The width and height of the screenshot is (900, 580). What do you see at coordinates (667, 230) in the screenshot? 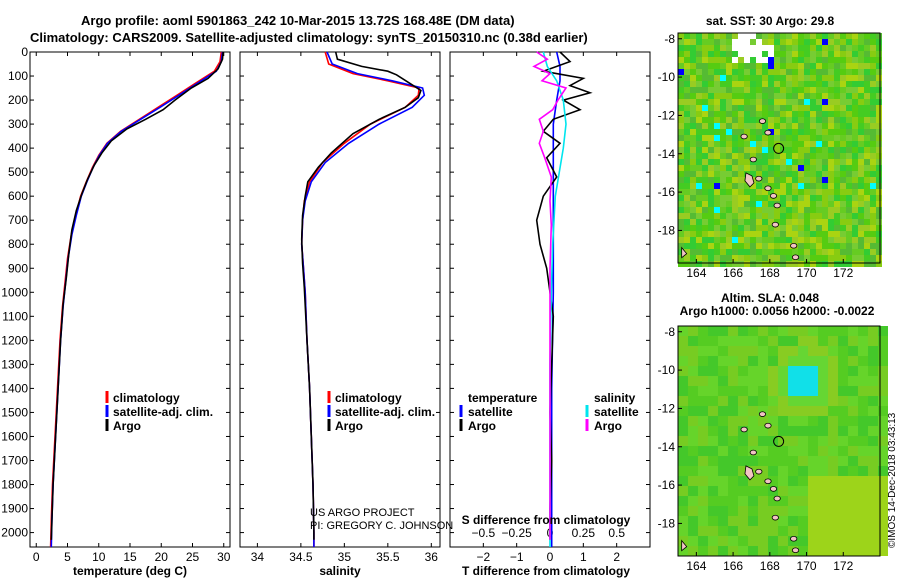
I see `map-y-tick-label: -18` at bounding box center [667, 230].